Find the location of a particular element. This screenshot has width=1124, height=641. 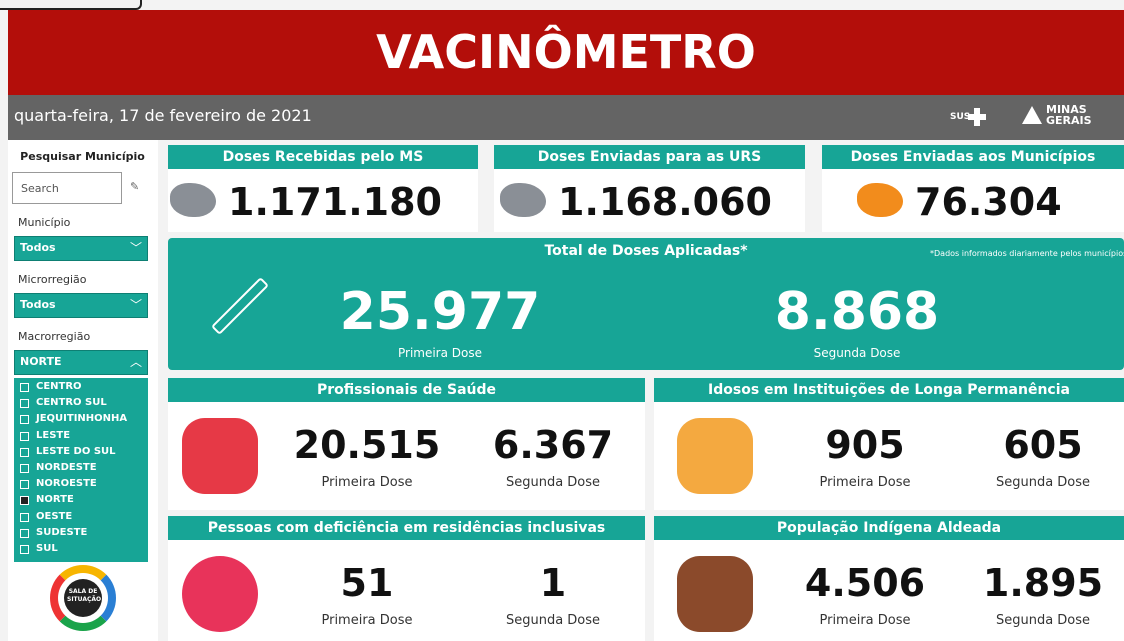

eraser-icon: ✎ is located at coordinates (135, 186).